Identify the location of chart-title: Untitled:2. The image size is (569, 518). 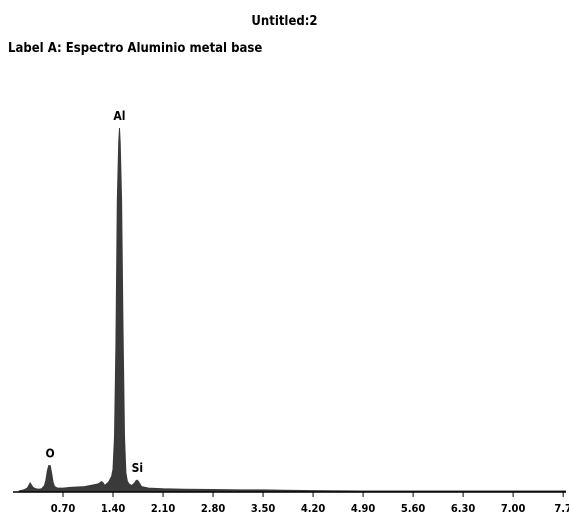
(284, 21).